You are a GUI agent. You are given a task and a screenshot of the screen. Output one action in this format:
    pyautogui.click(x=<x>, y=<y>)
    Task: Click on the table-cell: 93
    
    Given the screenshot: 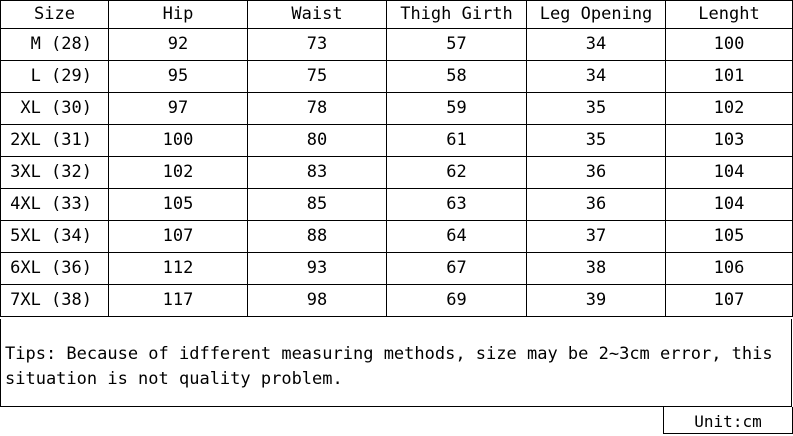 What is the action you would take?
    pyautogui.click(x=317, y=268)
    